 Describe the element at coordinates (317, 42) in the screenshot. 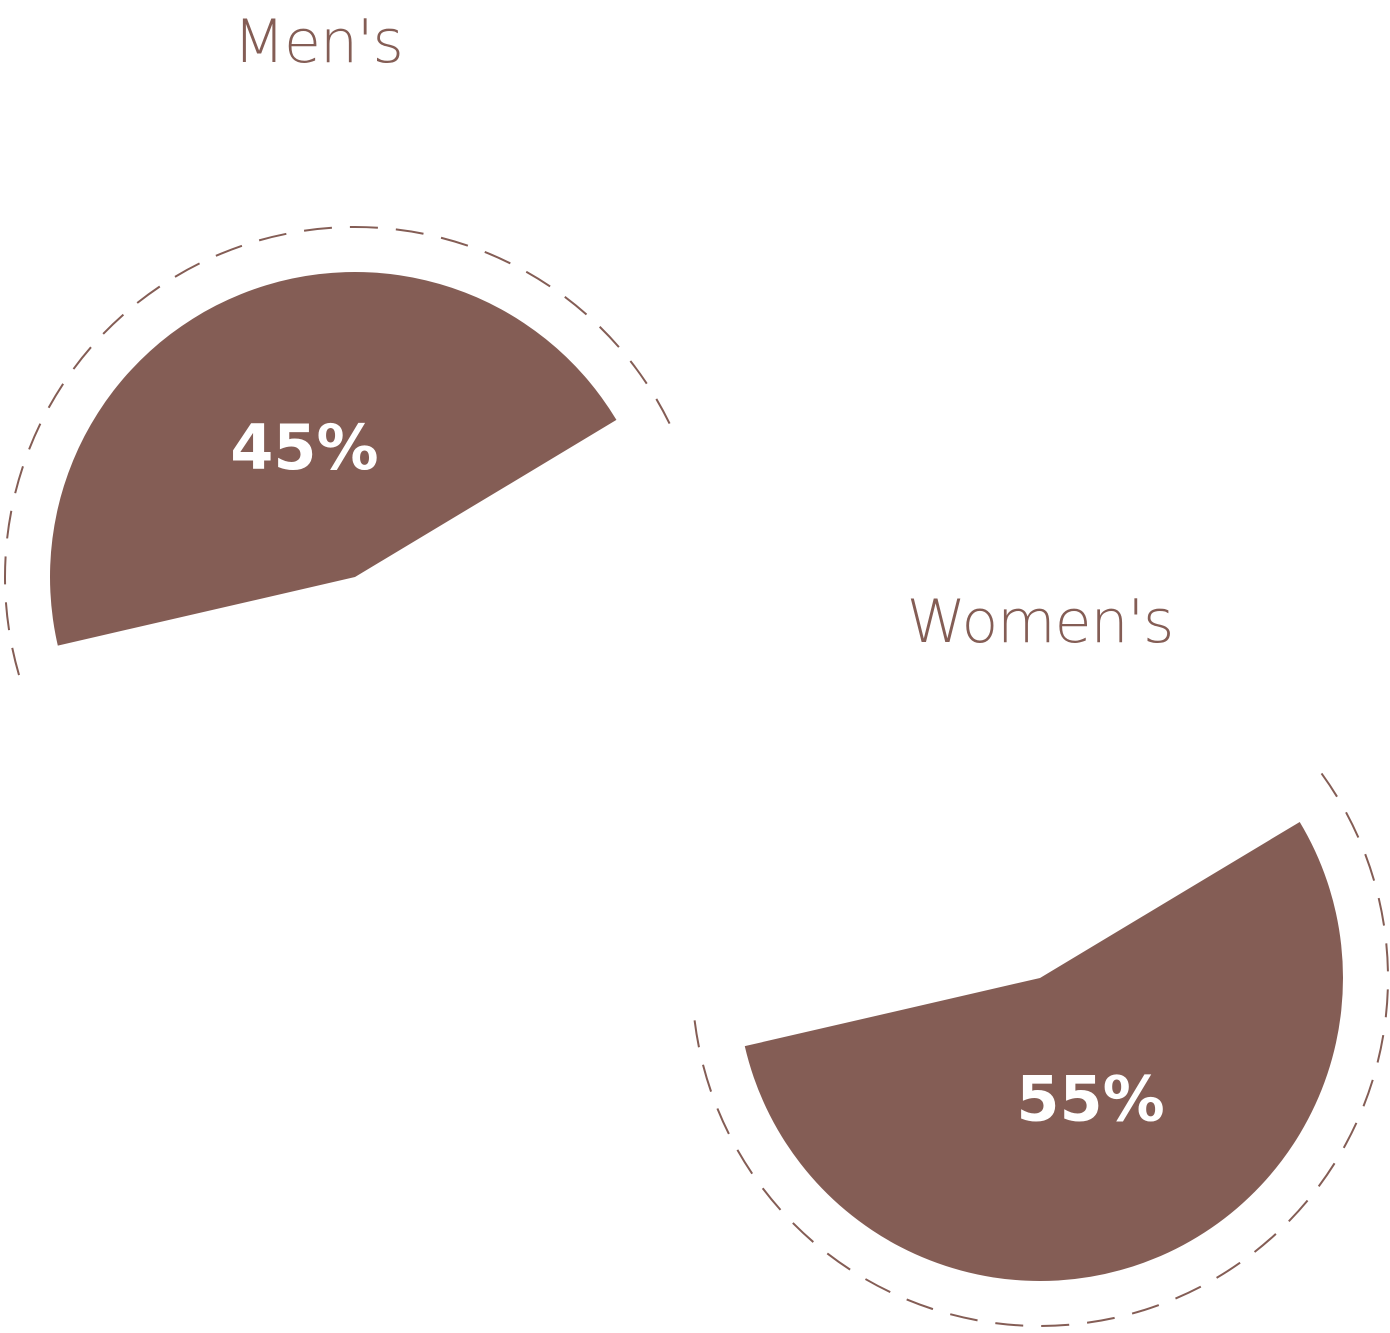

I see `chart-title: Men's` at that location.